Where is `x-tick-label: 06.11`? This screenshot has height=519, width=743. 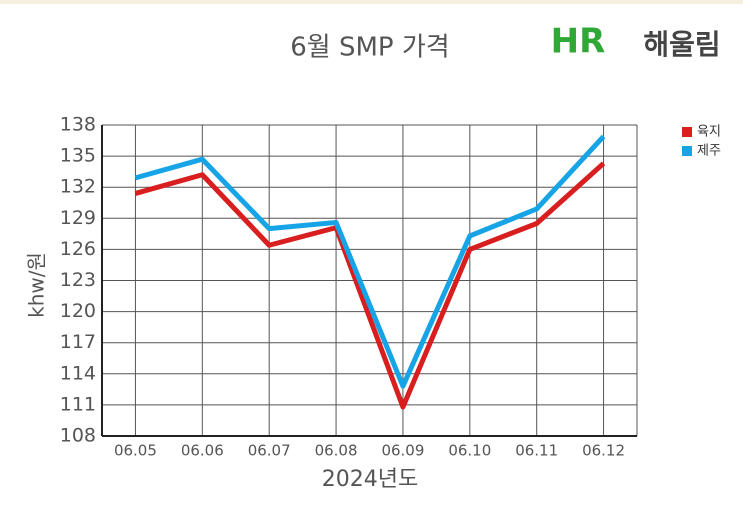
x-tick-label: 06.11 is located at coordinates (536, 451).